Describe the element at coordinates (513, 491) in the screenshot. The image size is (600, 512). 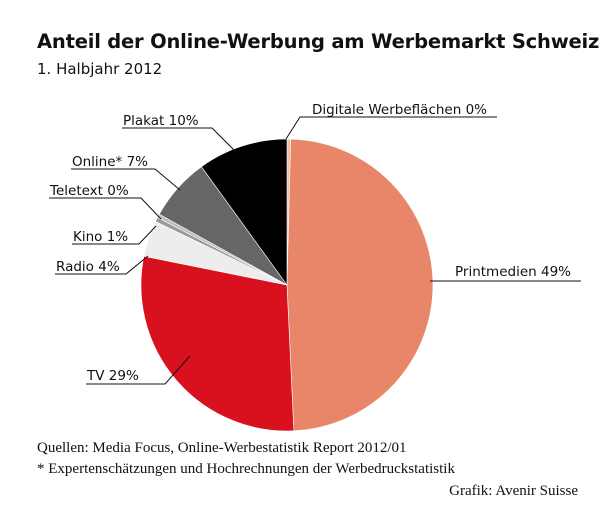
I see `graphic-credit: Grafik: Avenir Suisse` at that location.